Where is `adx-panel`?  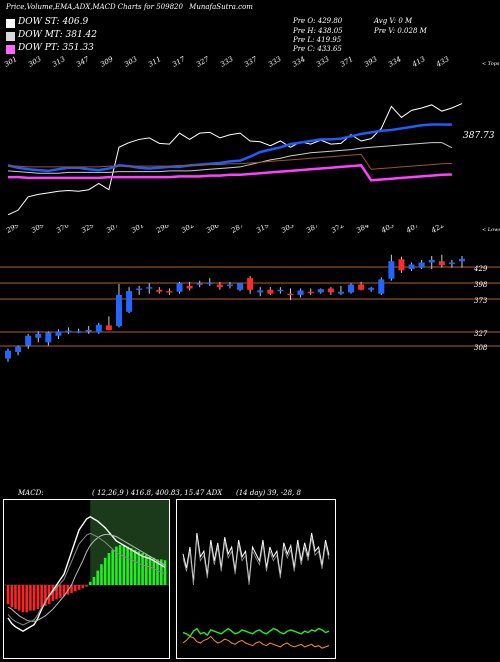
adx-panel is located at coordinates (256, 579).